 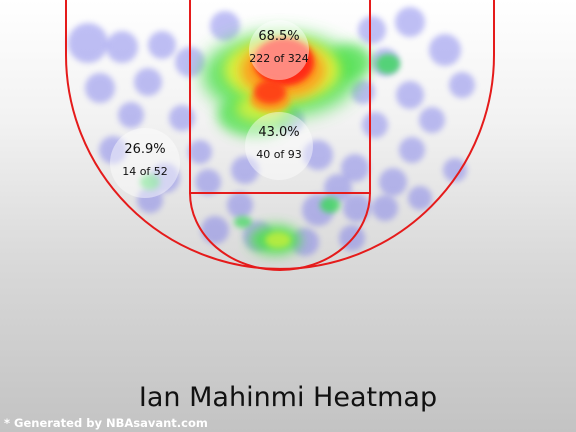 What do you see at coordinates (145, 171) in the screenshot?
I see `zone-count-label: 14 of 52` at bounding box center [145, 171].